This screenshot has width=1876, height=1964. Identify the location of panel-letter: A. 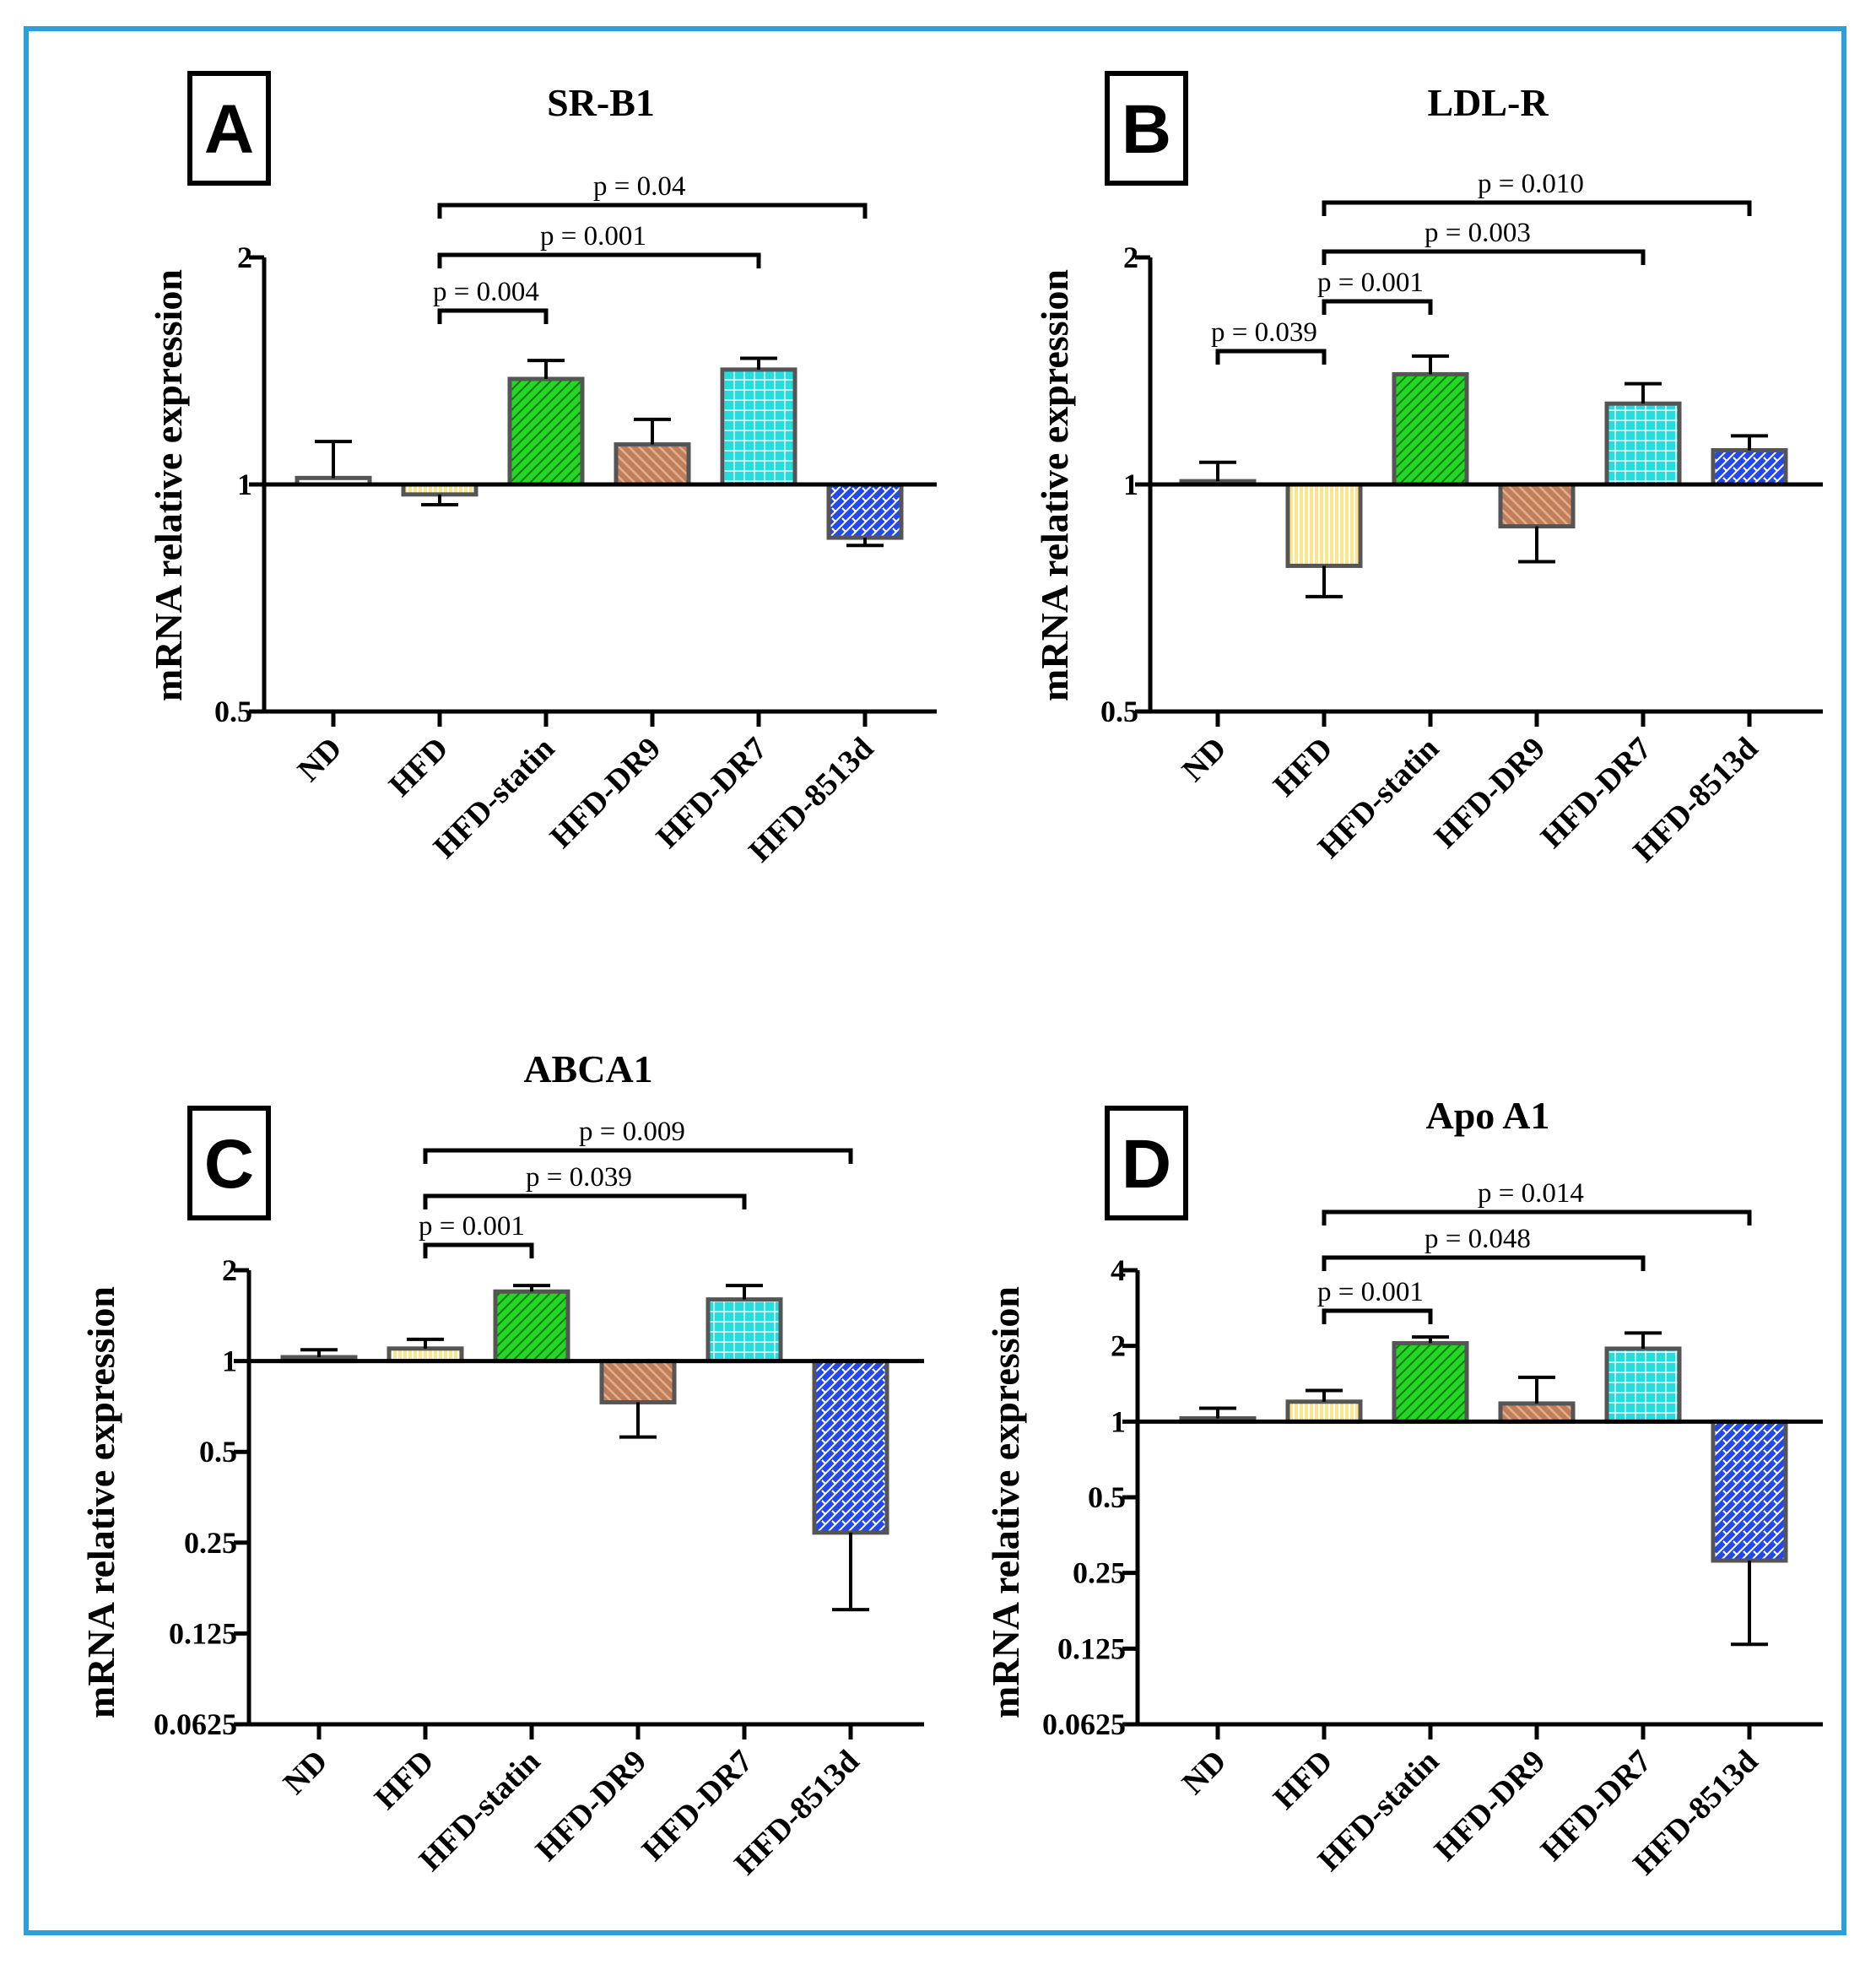
(229, 130).